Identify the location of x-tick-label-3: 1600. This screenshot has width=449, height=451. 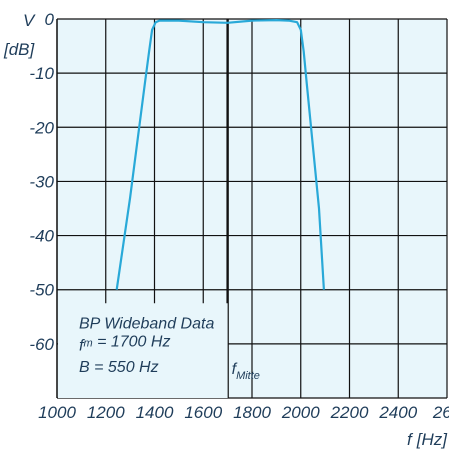
(203, 412).